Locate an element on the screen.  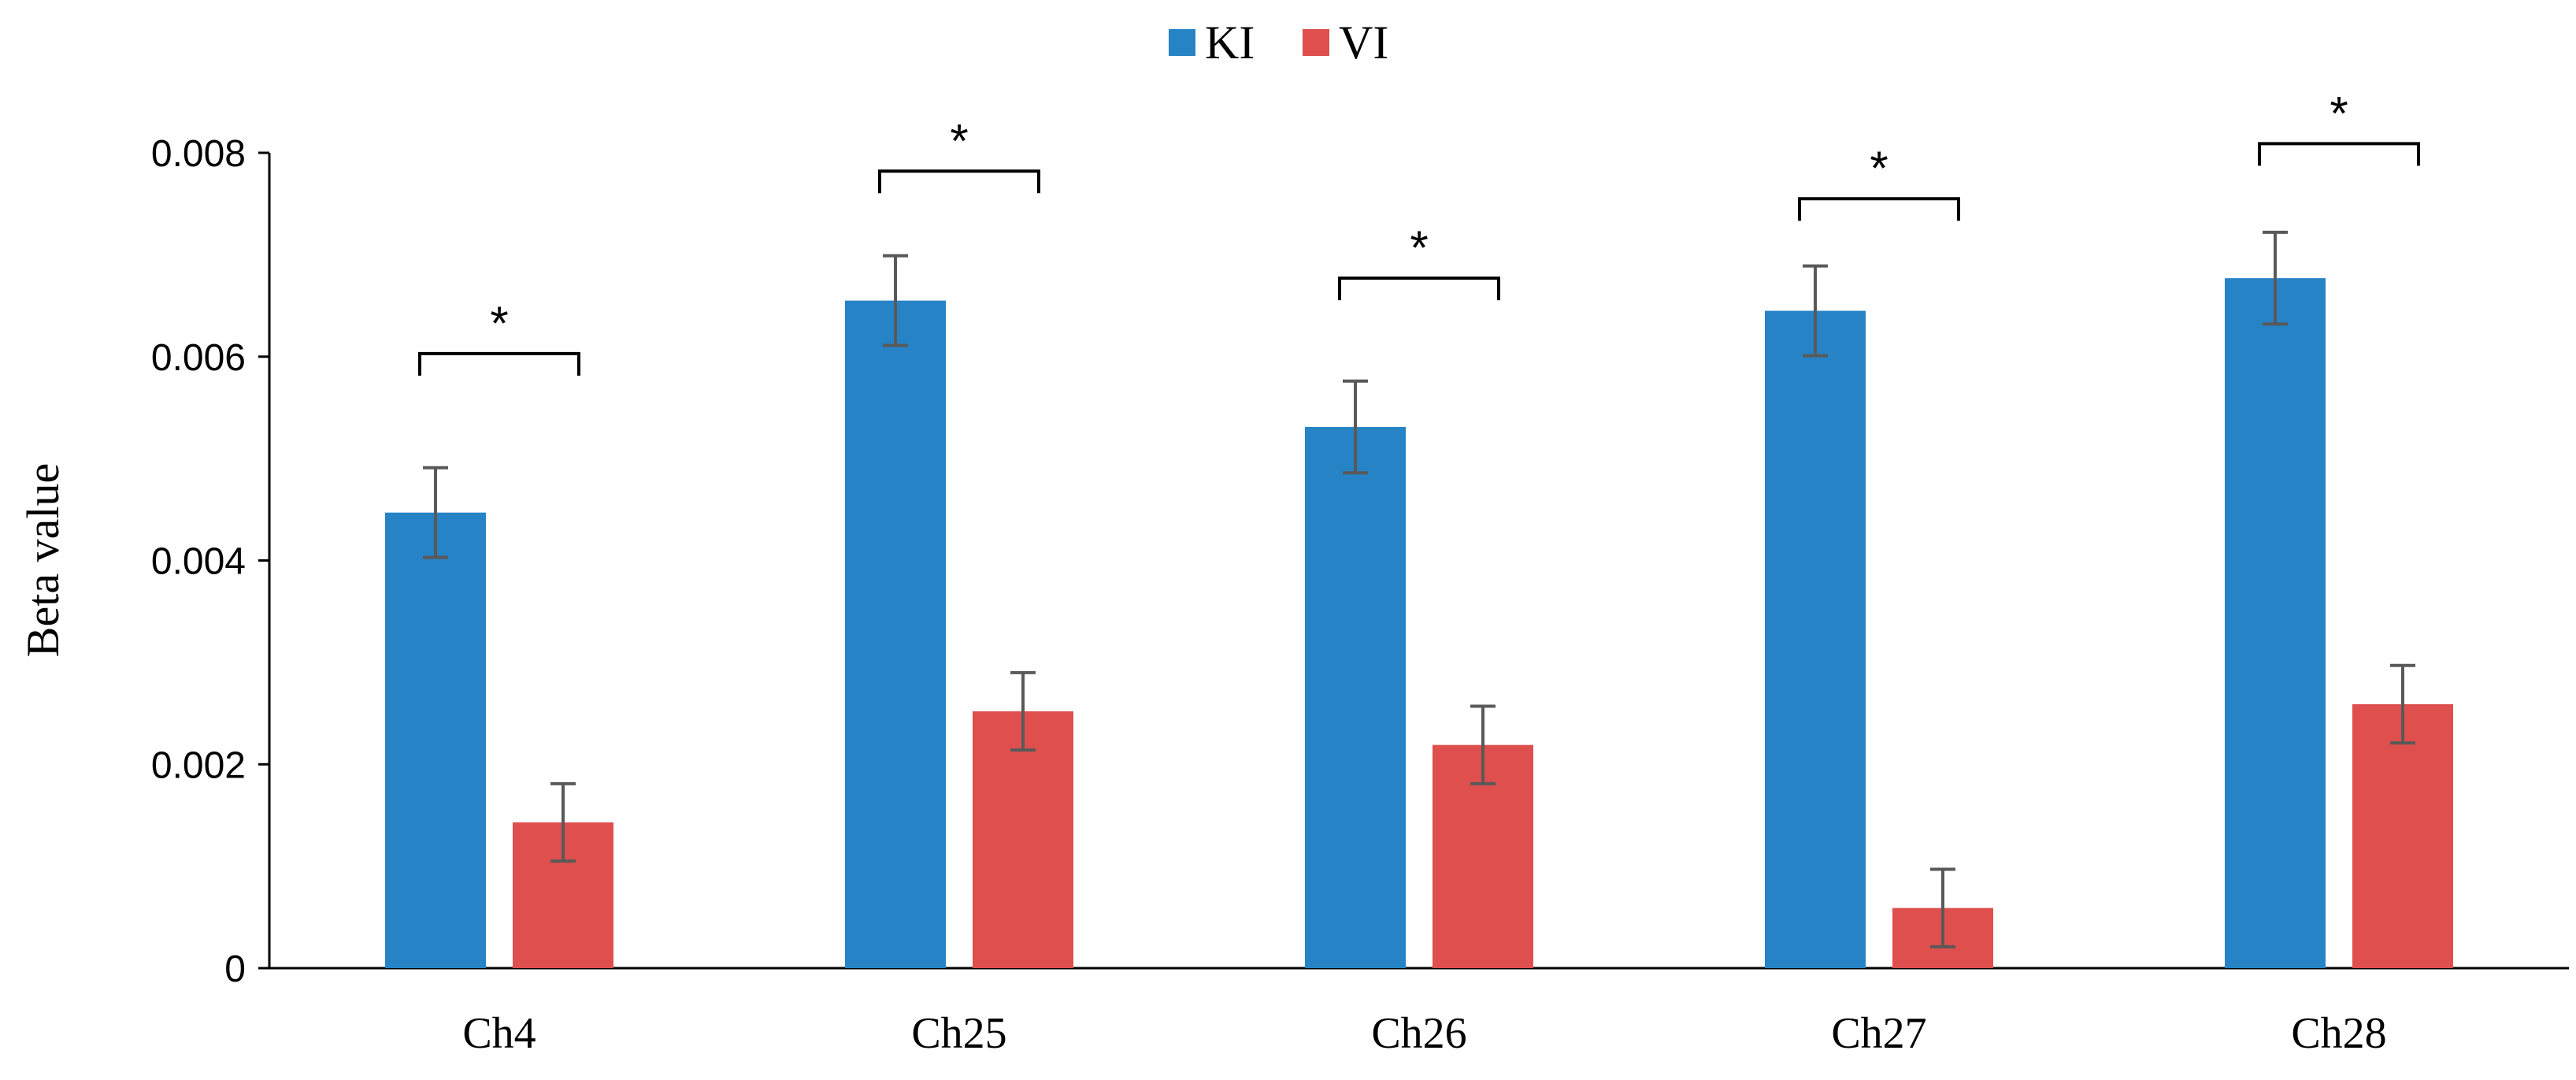
y-tick-label: 0.006 is located at coordinates (198, 358).